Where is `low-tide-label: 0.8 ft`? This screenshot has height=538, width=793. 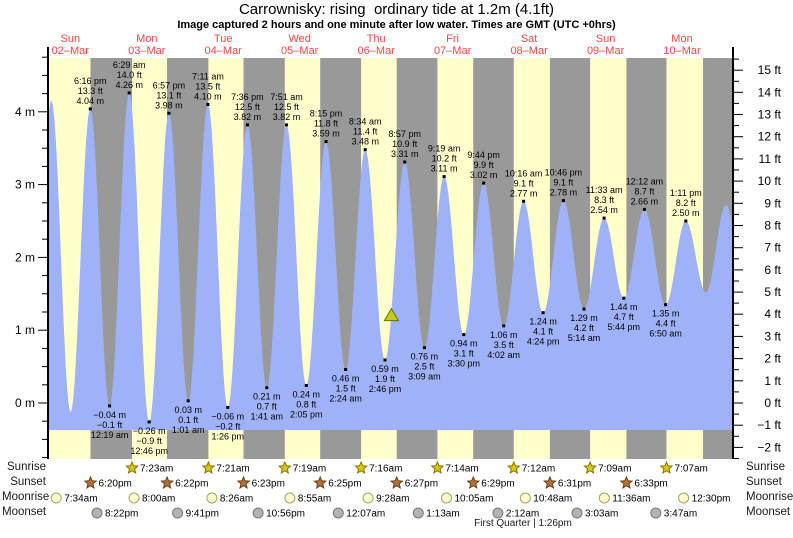
low-tide-label: 0.8 ft is located at coordinates (306, 405).